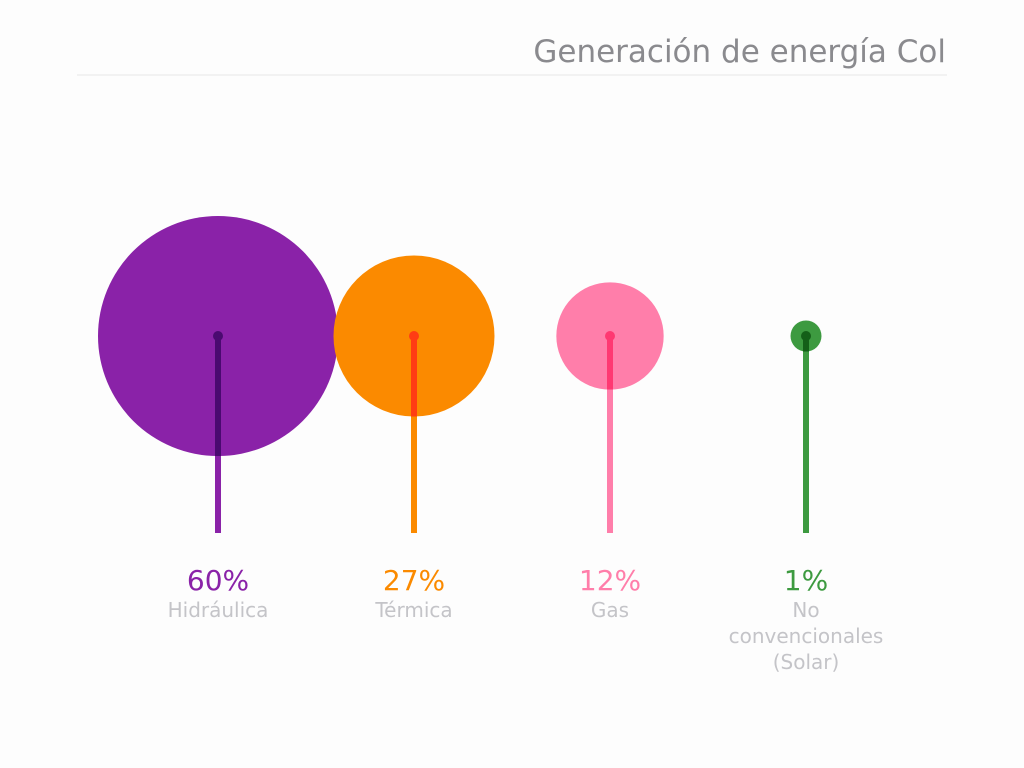 The image size is (1024, 768). What do you see at coordinates (806, 662) in the screenshot?
I see `category-label-4-line-3: (Solar)` at bounding box center [806, 662].